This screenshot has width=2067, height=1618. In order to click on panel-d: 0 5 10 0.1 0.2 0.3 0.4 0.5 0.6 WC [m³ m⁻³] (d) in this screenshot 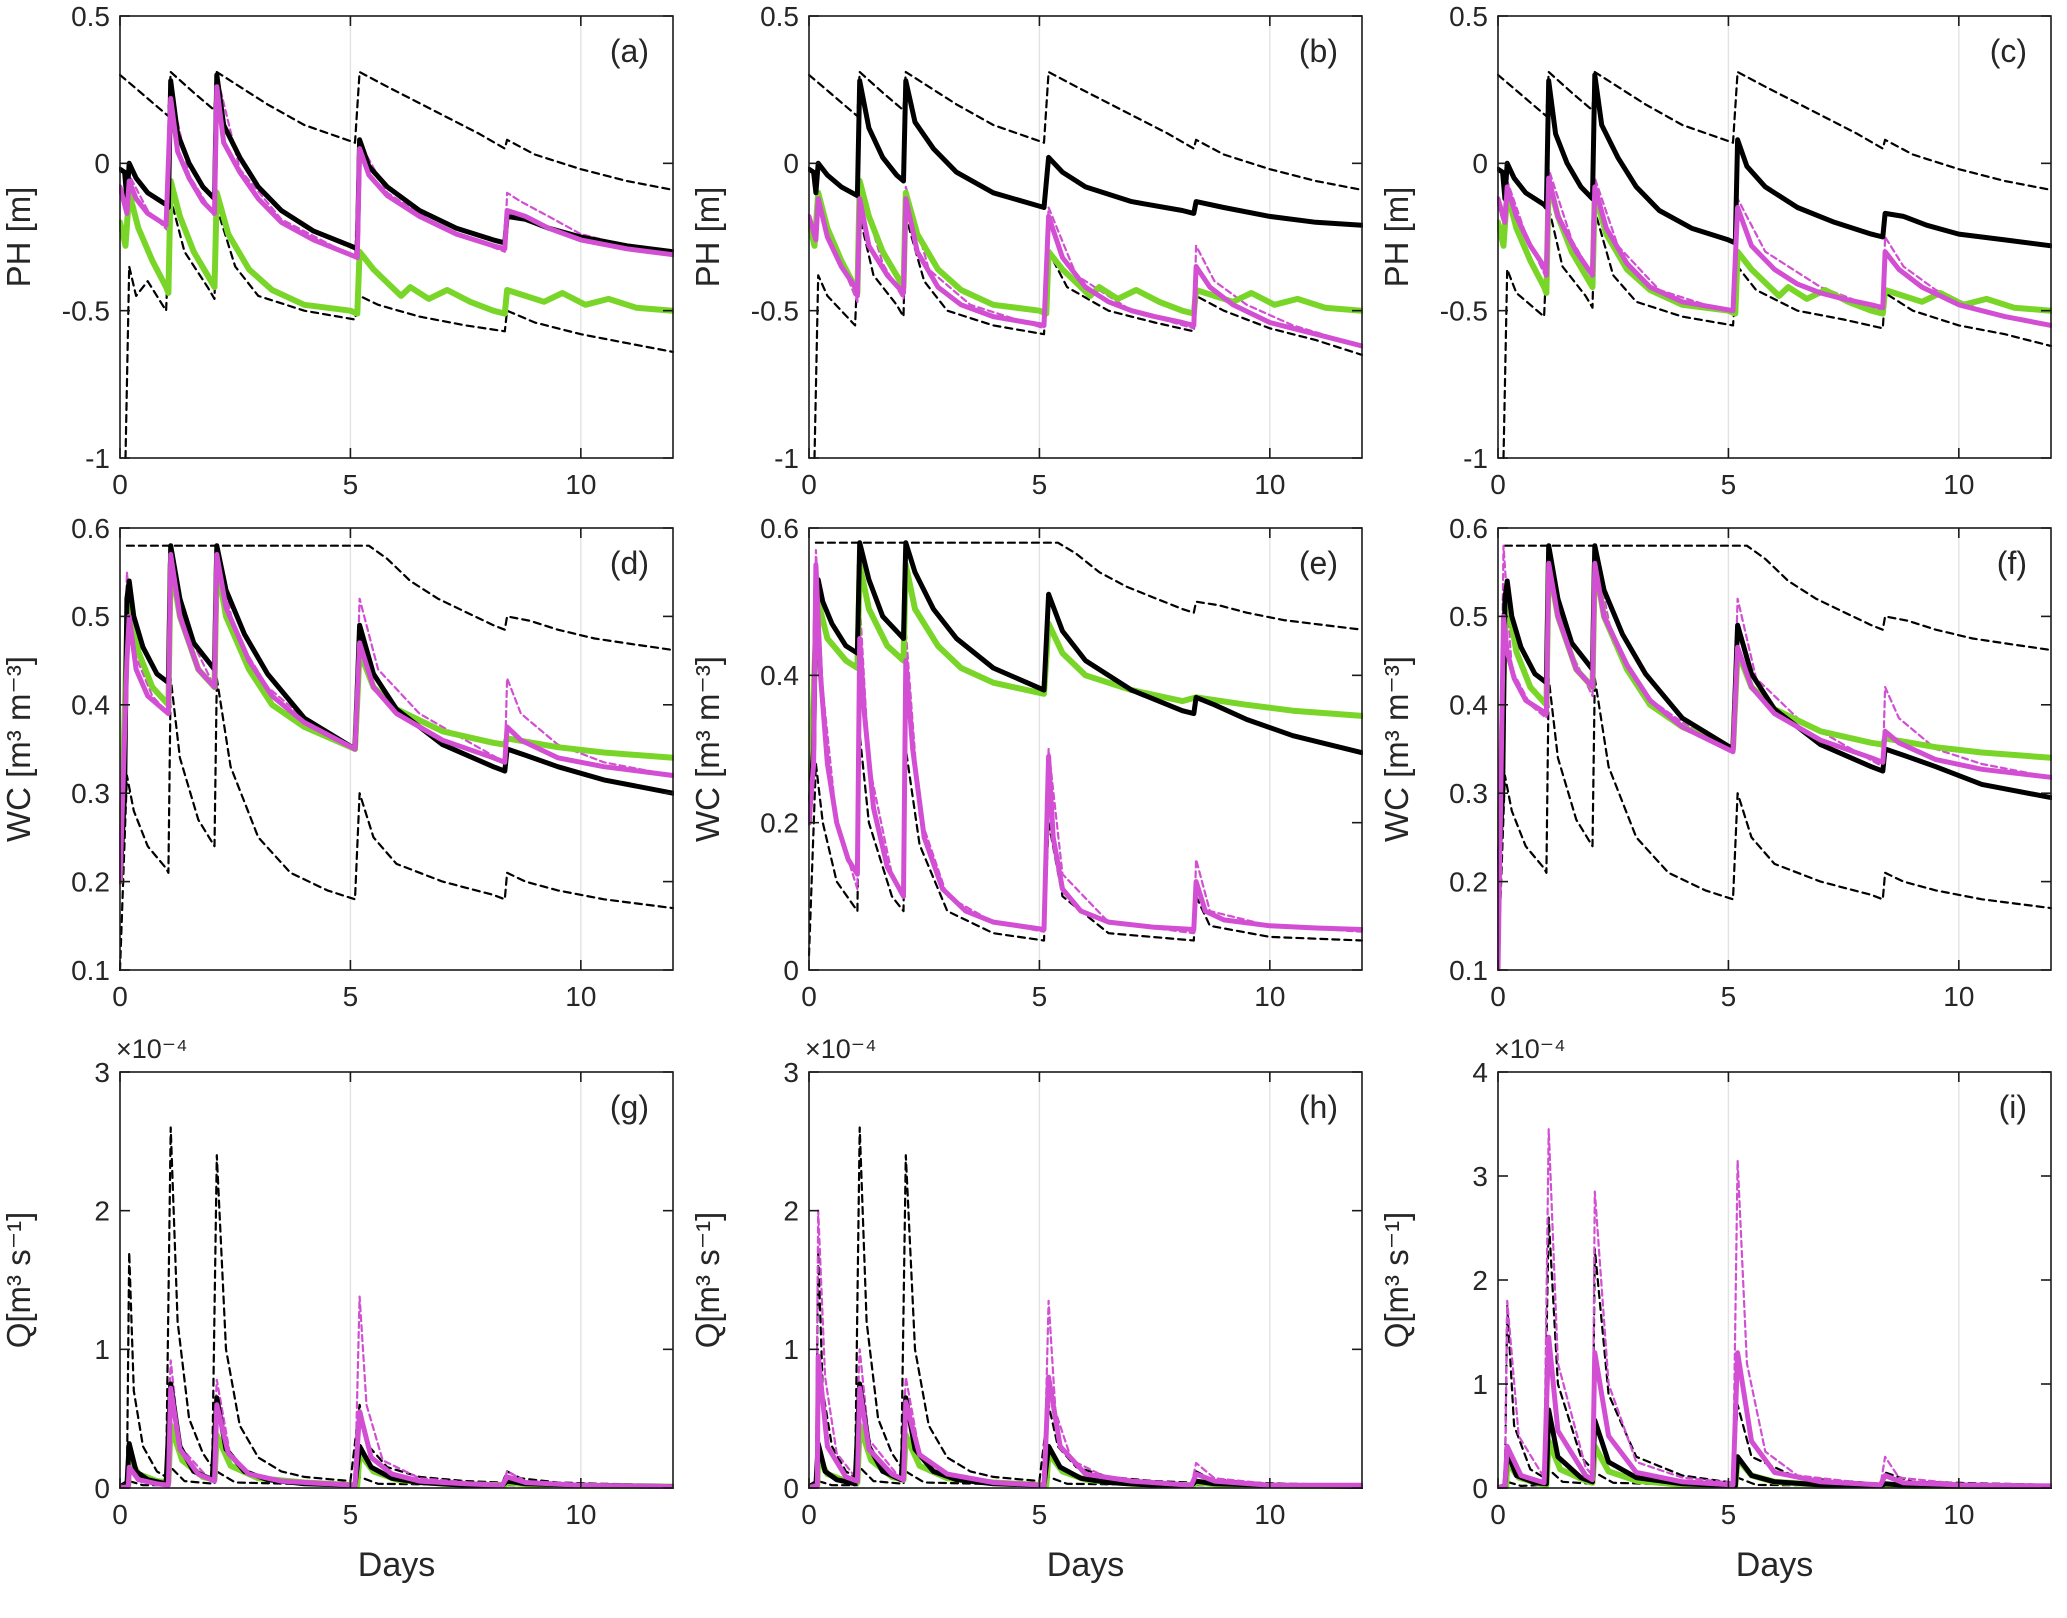, I will do `click(344, 768)`.